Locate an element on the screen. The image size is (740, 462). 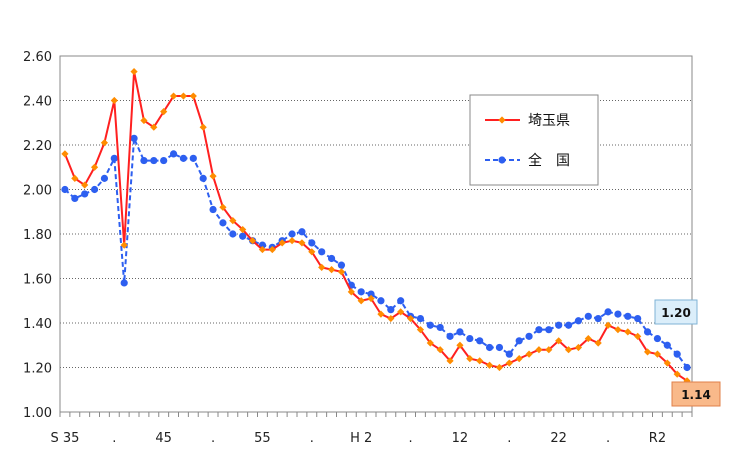
end-label-national: 1.20 is located at coordinates (676, 312).